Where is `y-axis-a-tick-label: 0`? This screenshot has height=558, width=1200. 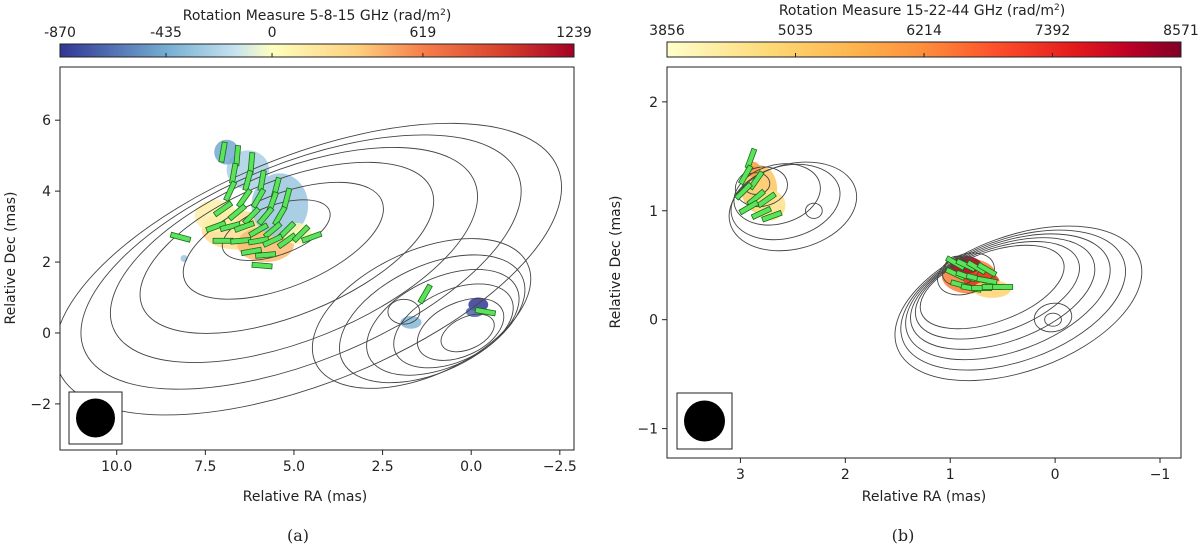
y-axis-a-tick-label: 0 is located at coordinates (46, 334).